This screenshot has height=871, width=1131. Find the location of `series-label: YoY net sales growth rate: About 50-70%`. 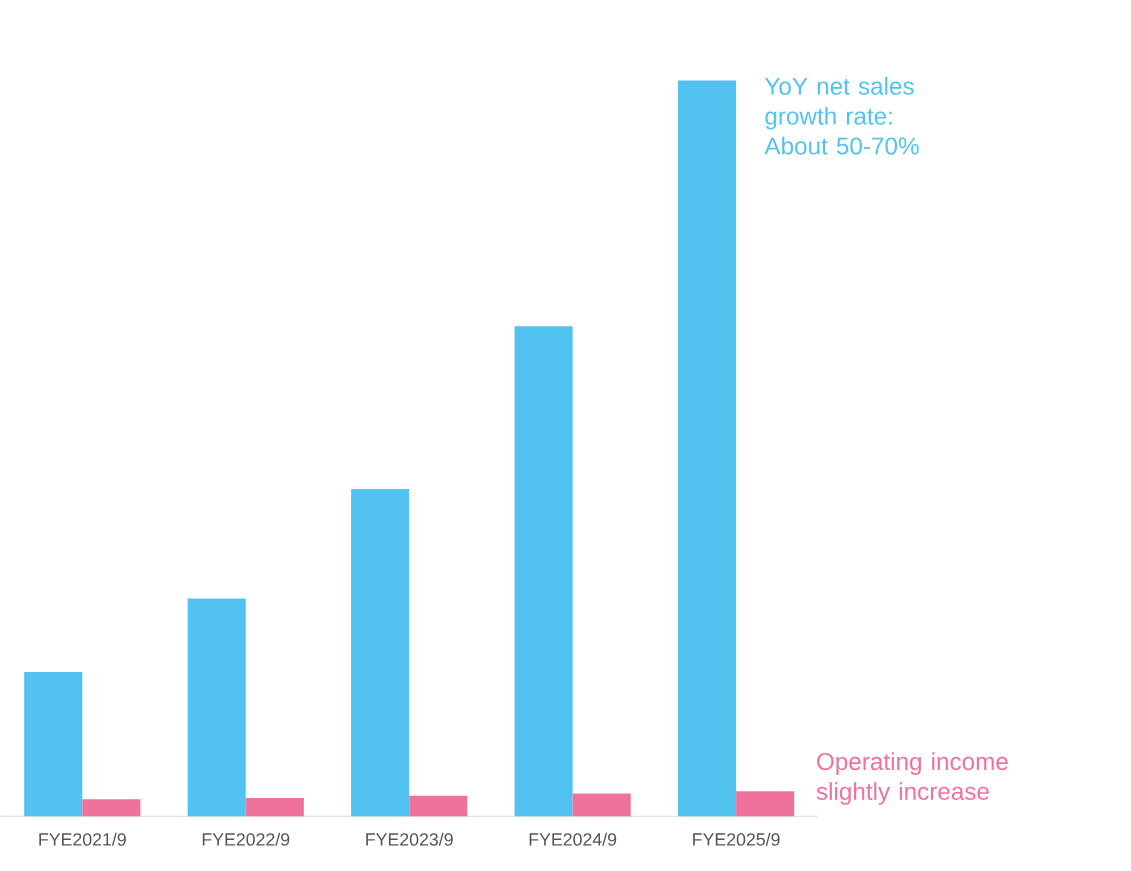

series-label: YoY net sales growth rate: About 50-70% is located at coordinates (841, 116).